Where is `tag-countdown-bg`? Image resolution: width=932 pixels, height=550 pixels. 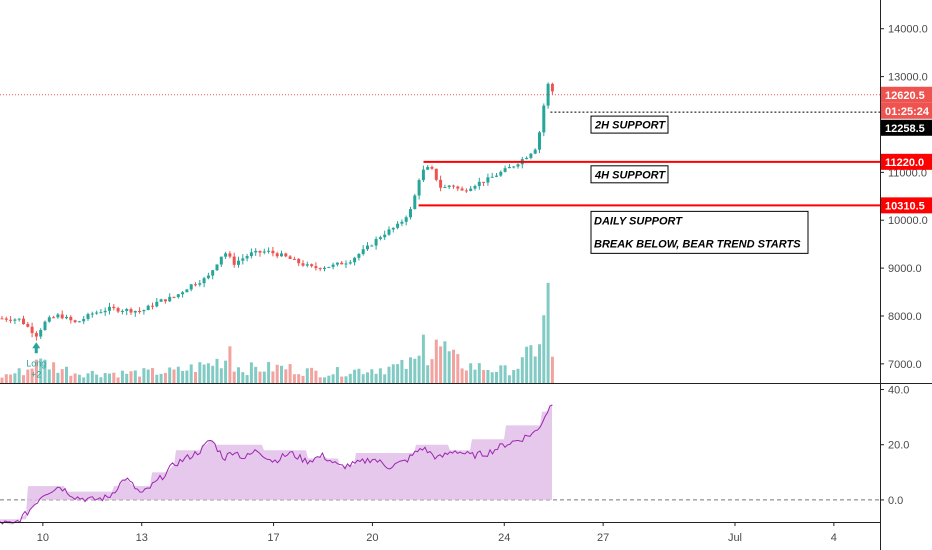 tag-countdown-bg is located at coordinates (906, 110).